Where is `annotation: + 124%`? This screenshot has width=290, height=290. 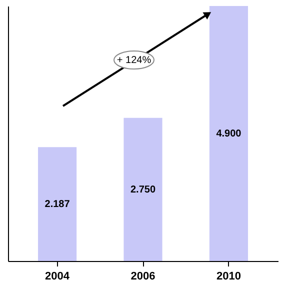 annotation: + 124% is located at coordinates (134, 60).